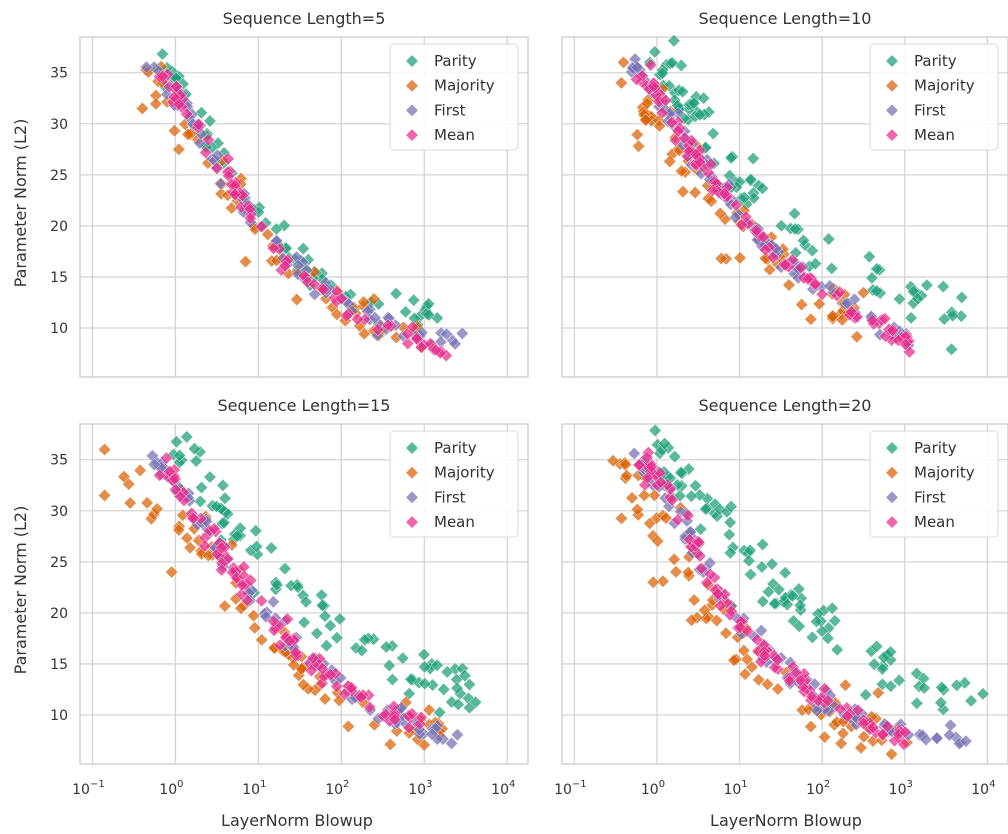 This screenshot has height=834, width=1008. Describe the element at coordinates (892, 497) in the screenshot. I see `legend-marker-first` at that location.